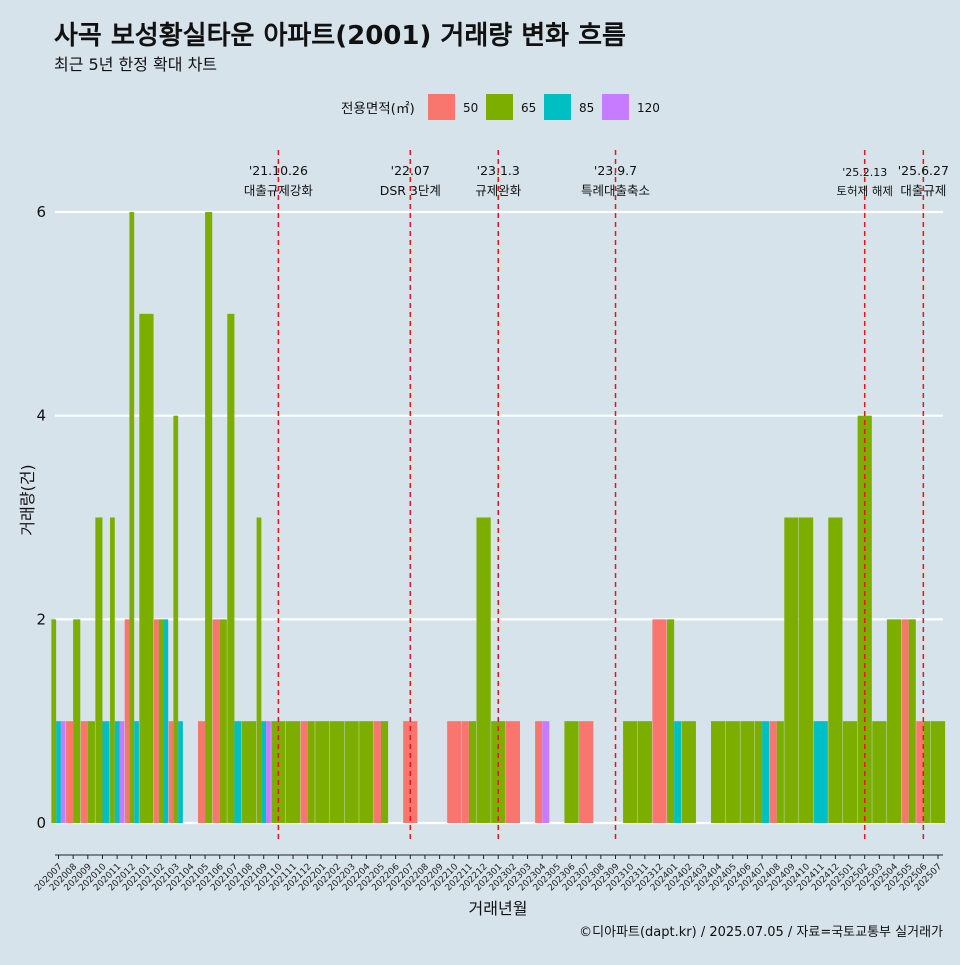 The height and width of the screenshot is (965, 960). I want to click on bar-202109-s65, so click(259, 670).